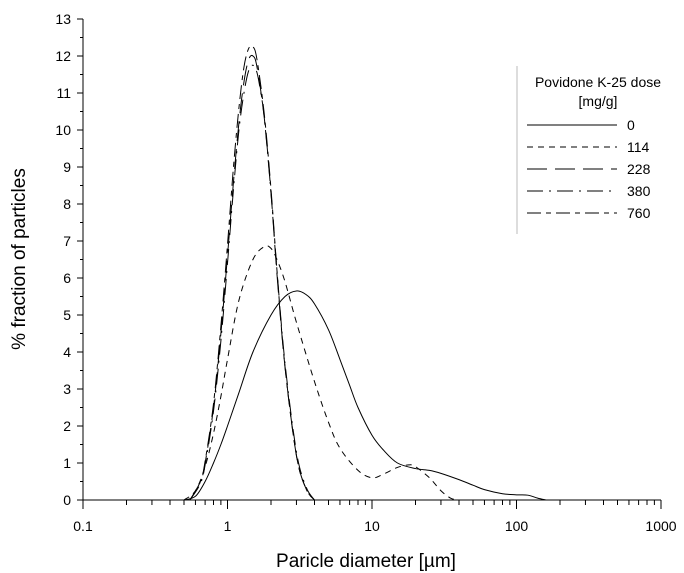  What do you see at coordinates (67, 315) in the screenshot?
I see `y-tick-label: 5` at bounding box center [67, 315].